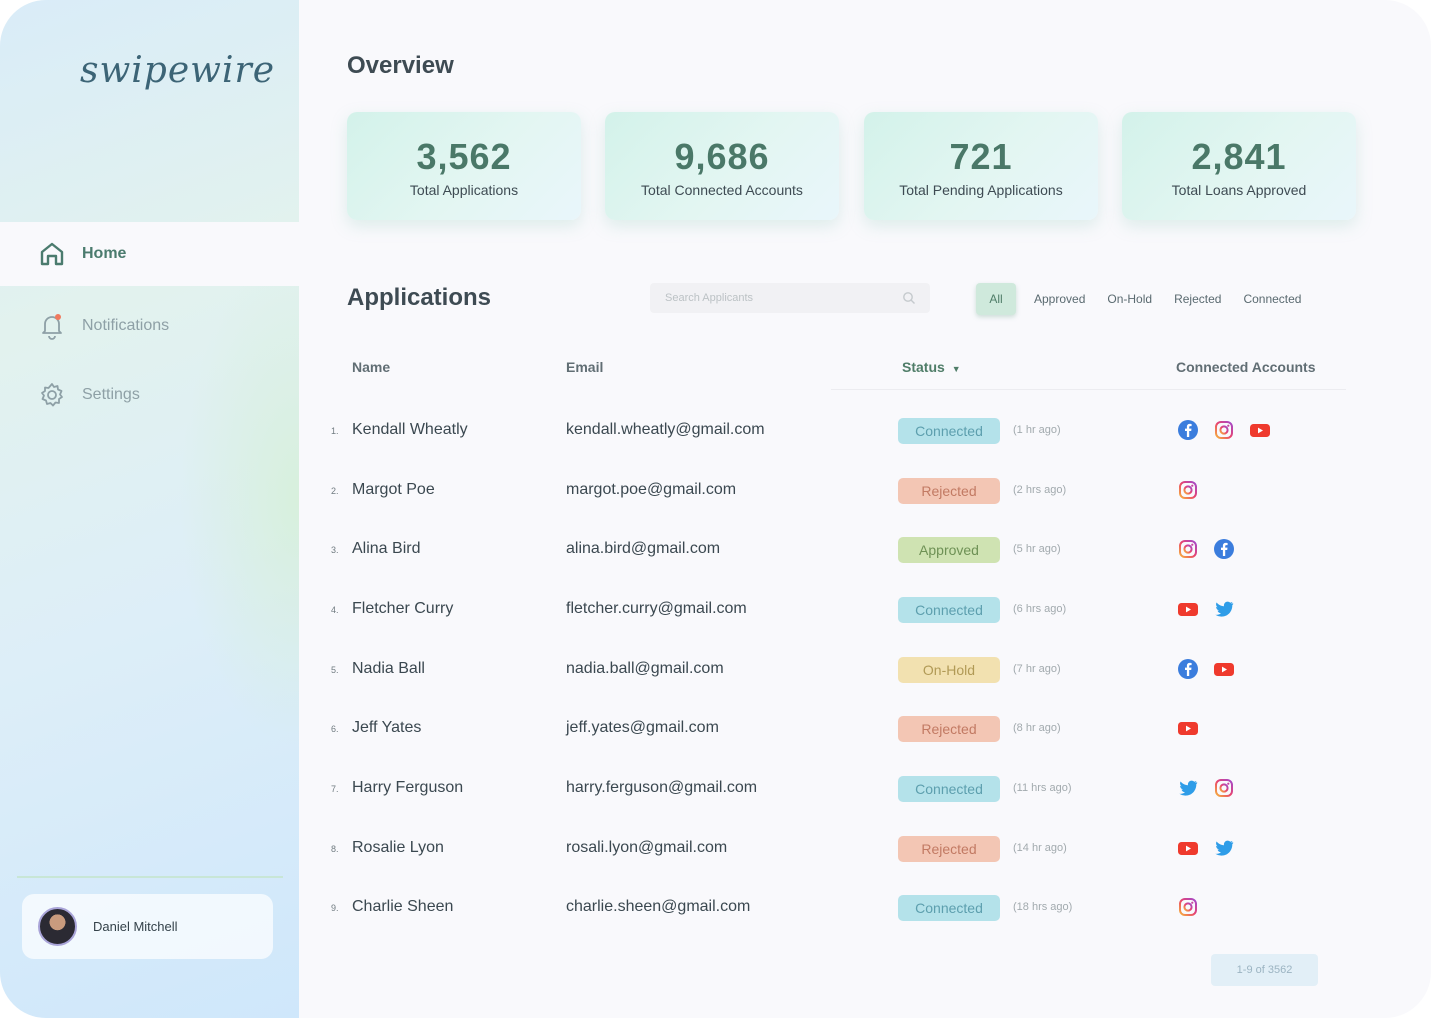 Image resolution: width=1431 pixels, height=1018 pixels. What do you see at coordinates (464, 156) in the screenshot?
I see `stat-value: 3,562` at bounding box center [464, 156].